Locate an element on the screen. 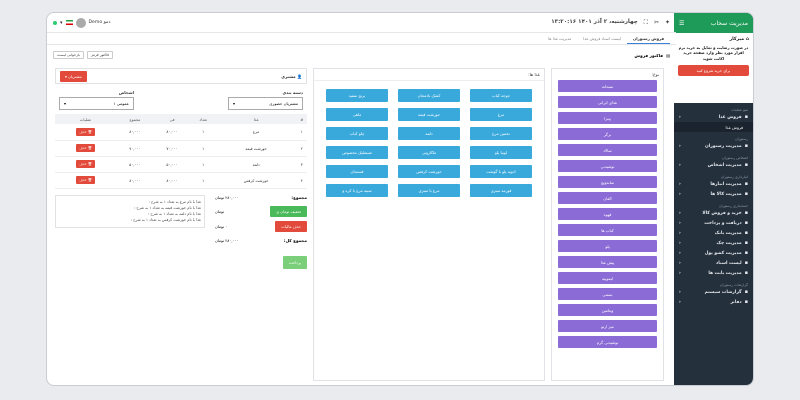 This screenshot has width=800, height=400. cell-total: ۷۰,۰۰۰ is located at coordinates (135, 148).